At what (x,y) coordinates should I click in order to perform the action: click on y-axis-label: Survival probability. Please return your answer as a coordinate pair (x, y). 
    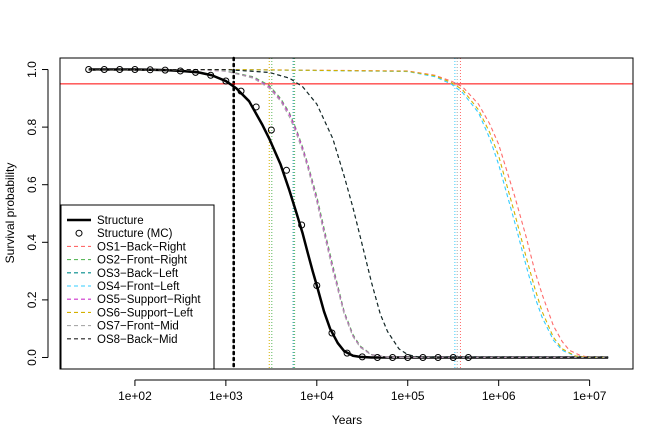
    Looking at the image, I should click on (10, 213).